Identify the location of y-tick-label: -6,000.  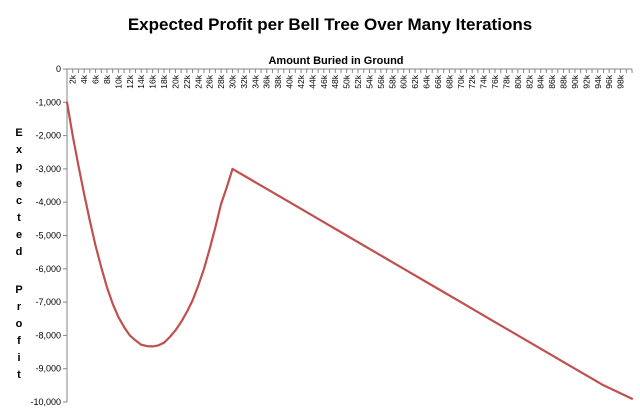
(48, 269).